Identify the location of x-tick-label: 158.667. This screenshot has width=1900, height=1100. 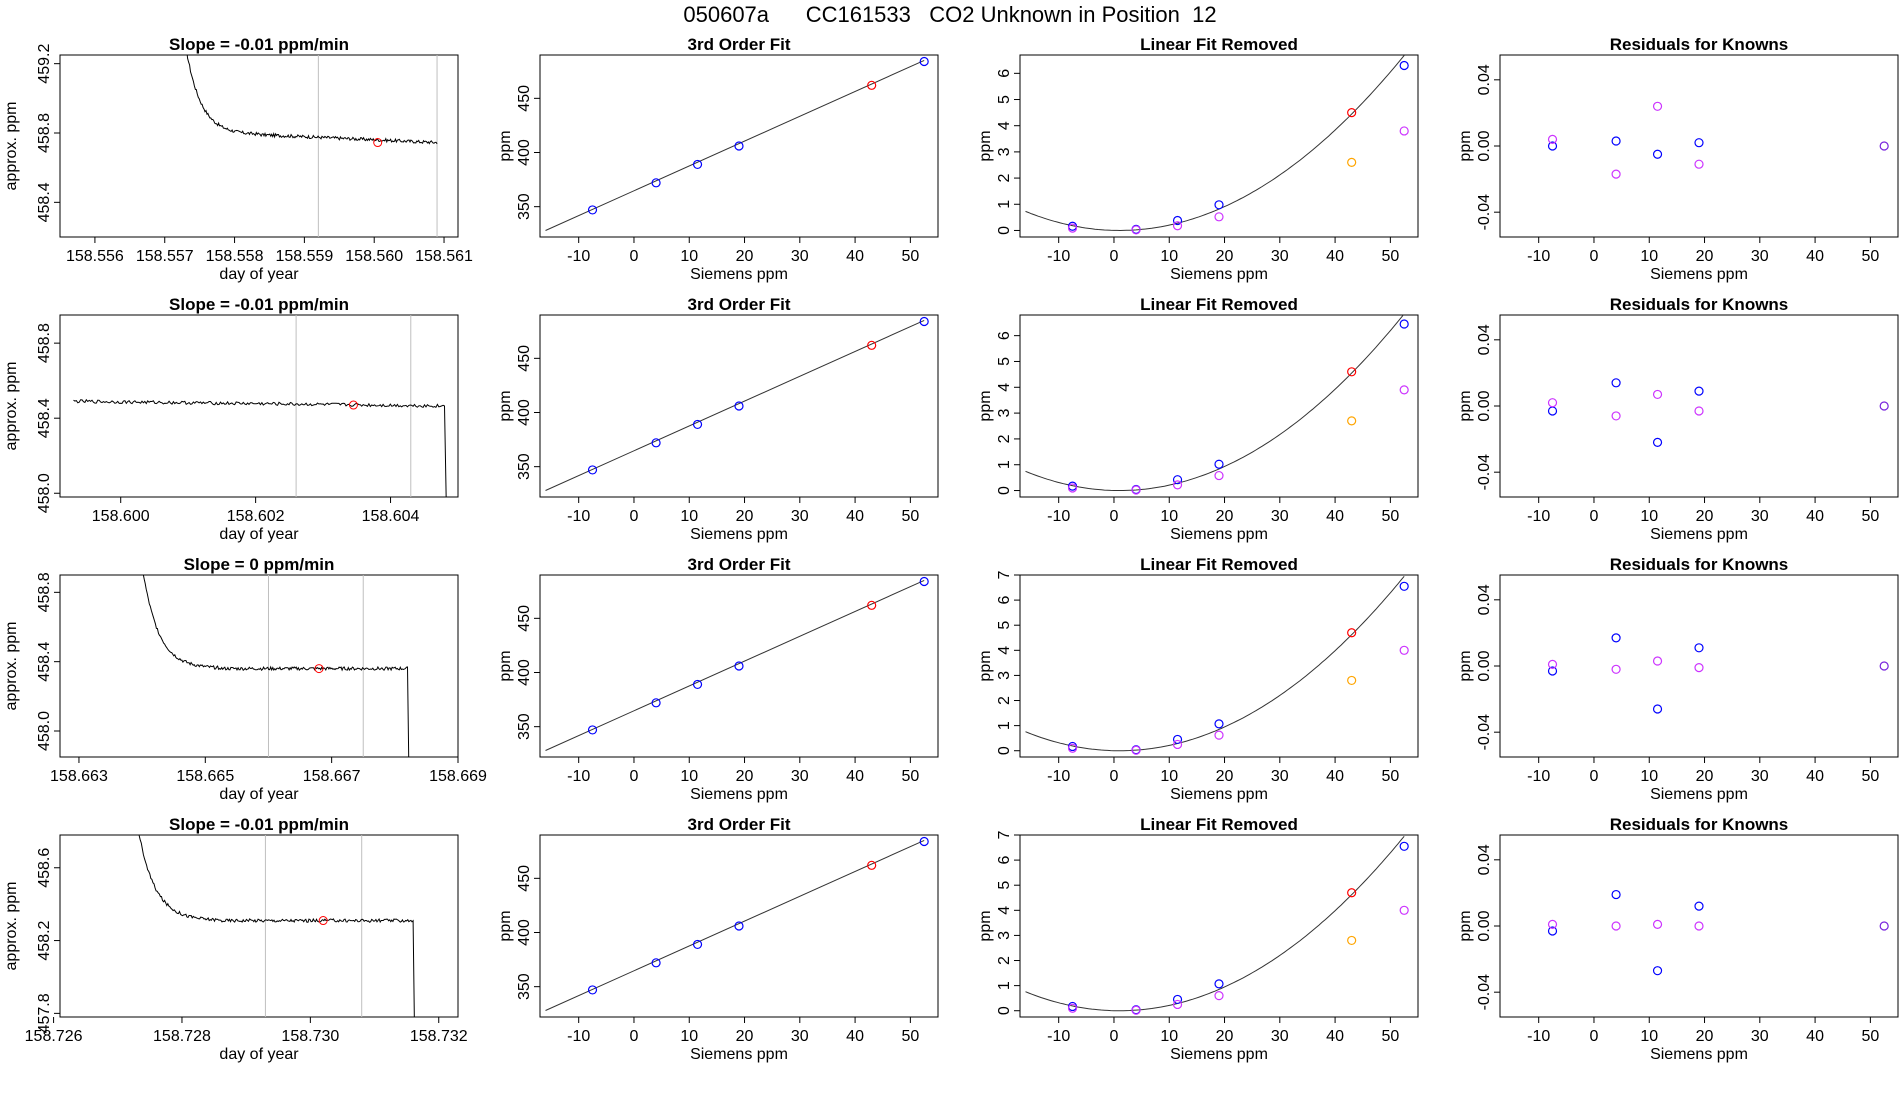
(332, 776).